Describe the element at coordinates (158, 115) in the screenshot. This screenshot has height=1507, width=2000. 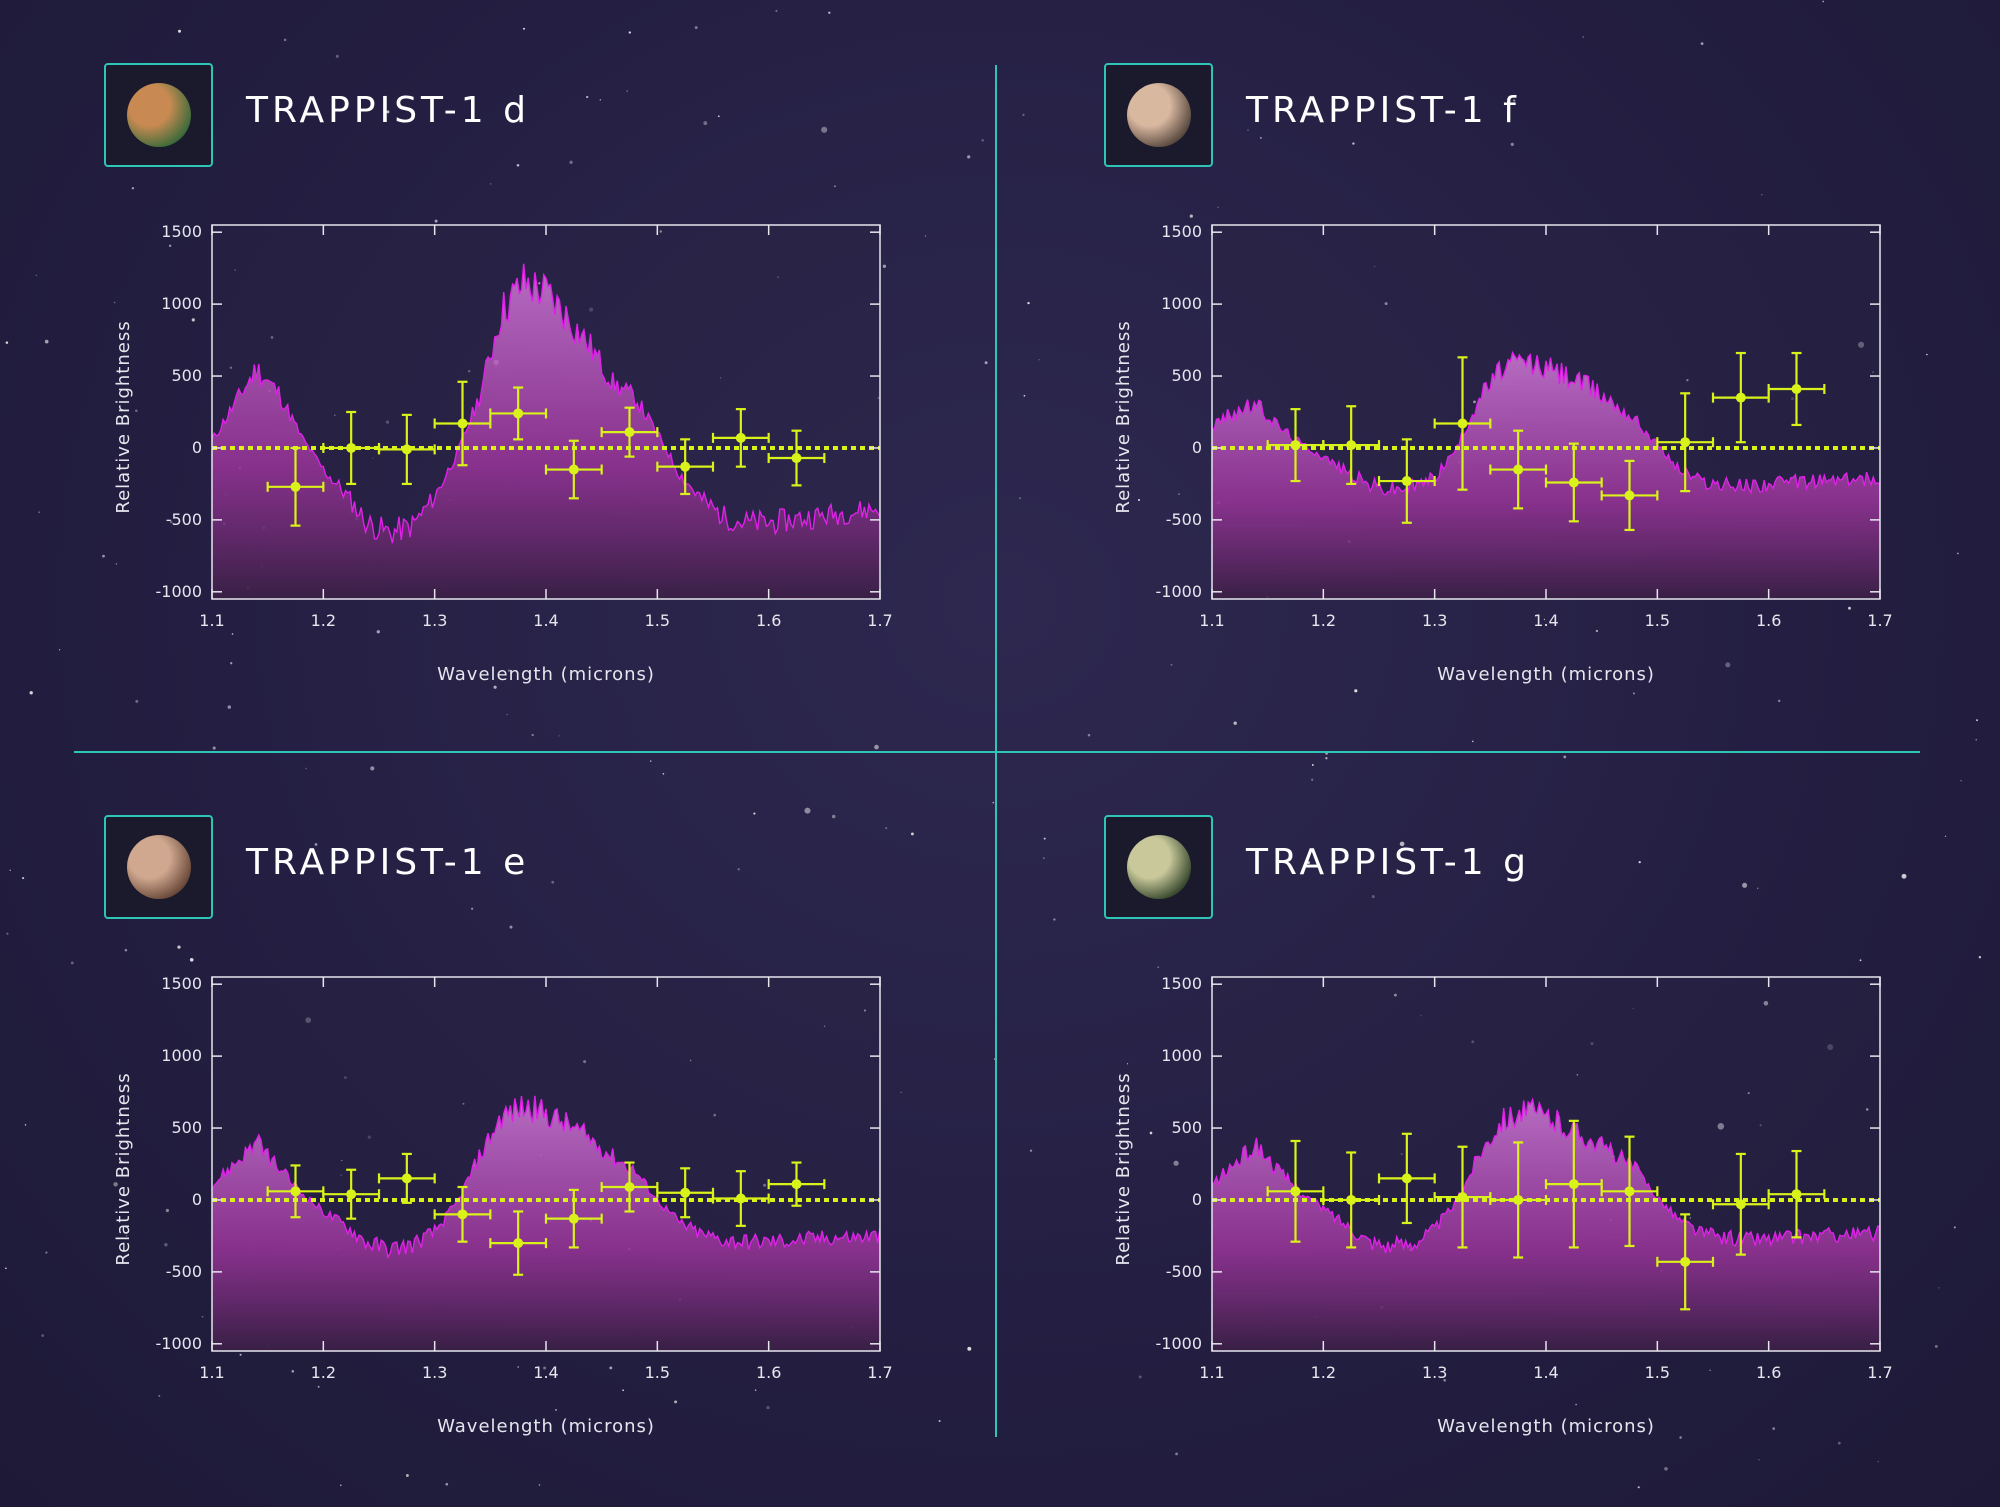
I see `planet-thumbnail-d` at that location.